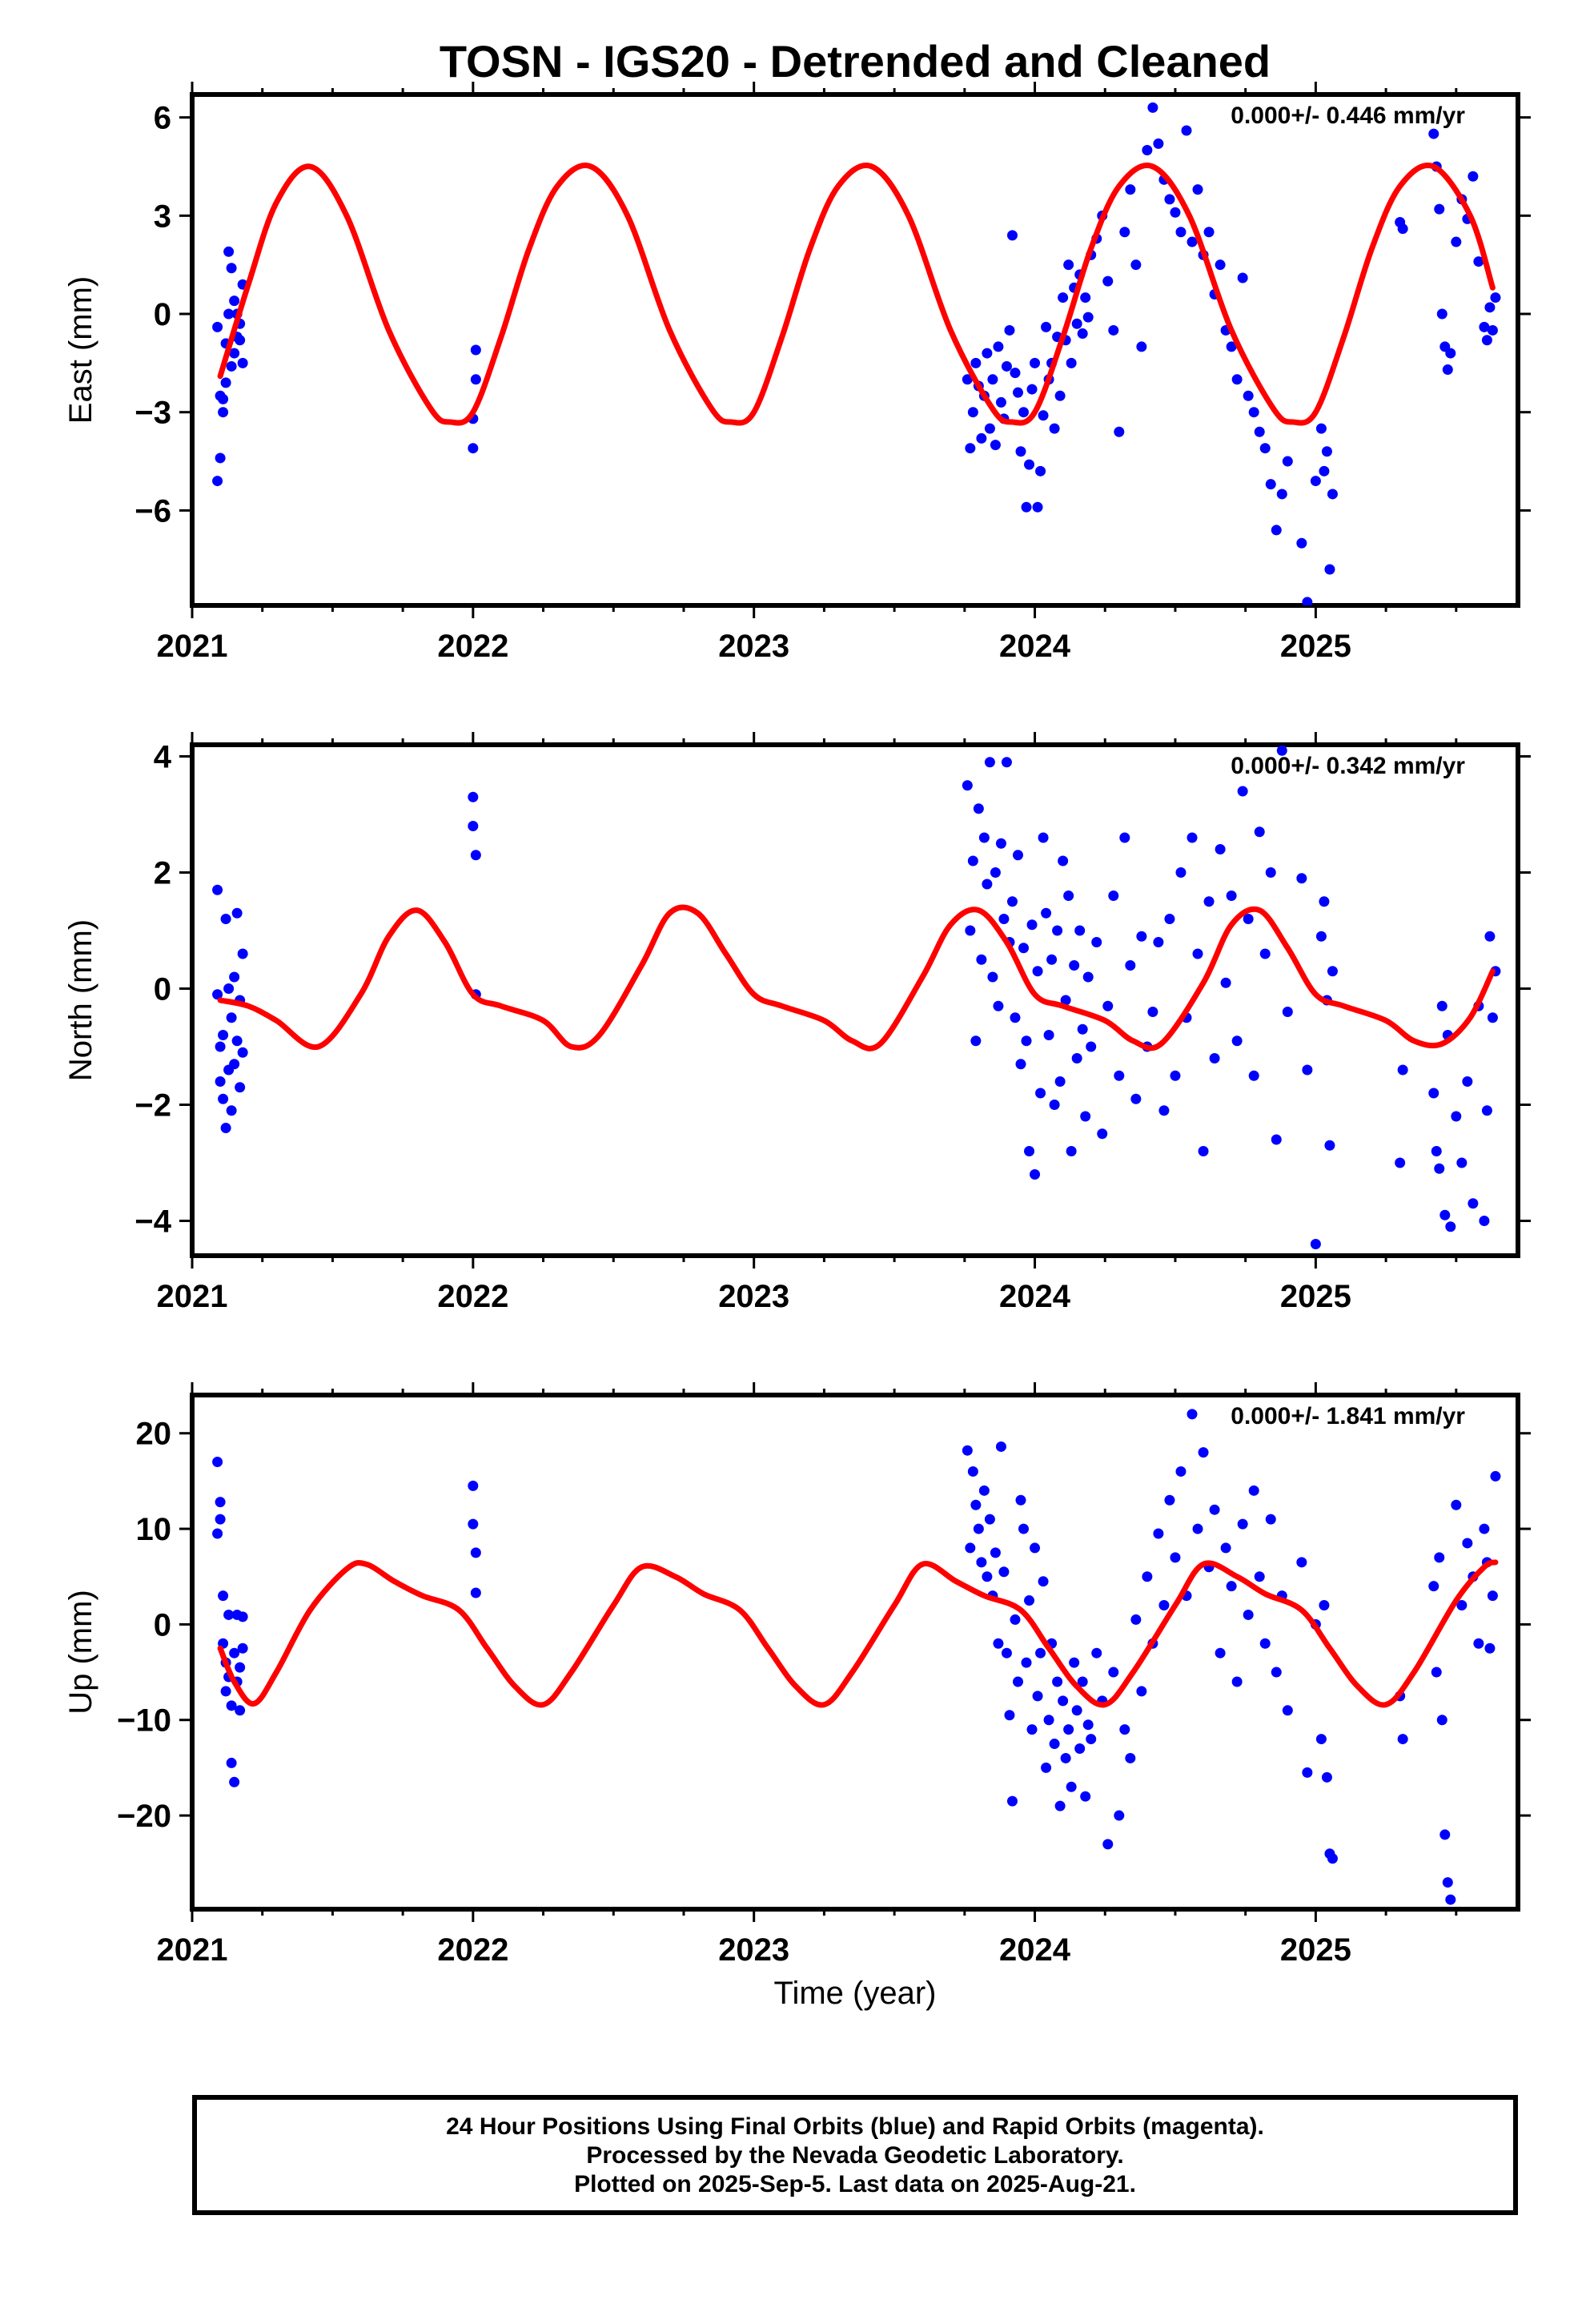 The image size is (1582, 2324). I want to click on east-y-tick-label: 3, so click(162, 216).